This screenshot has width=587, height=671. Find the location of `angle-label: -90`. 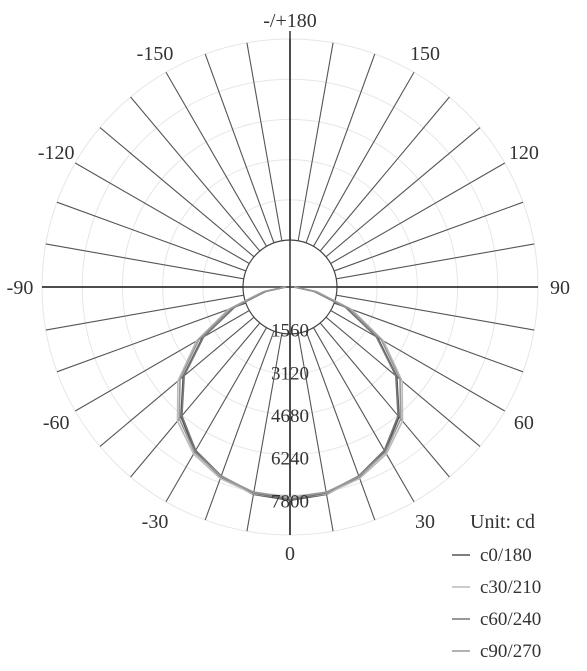

angle-label: -90 is located at coordinates (20, 288).